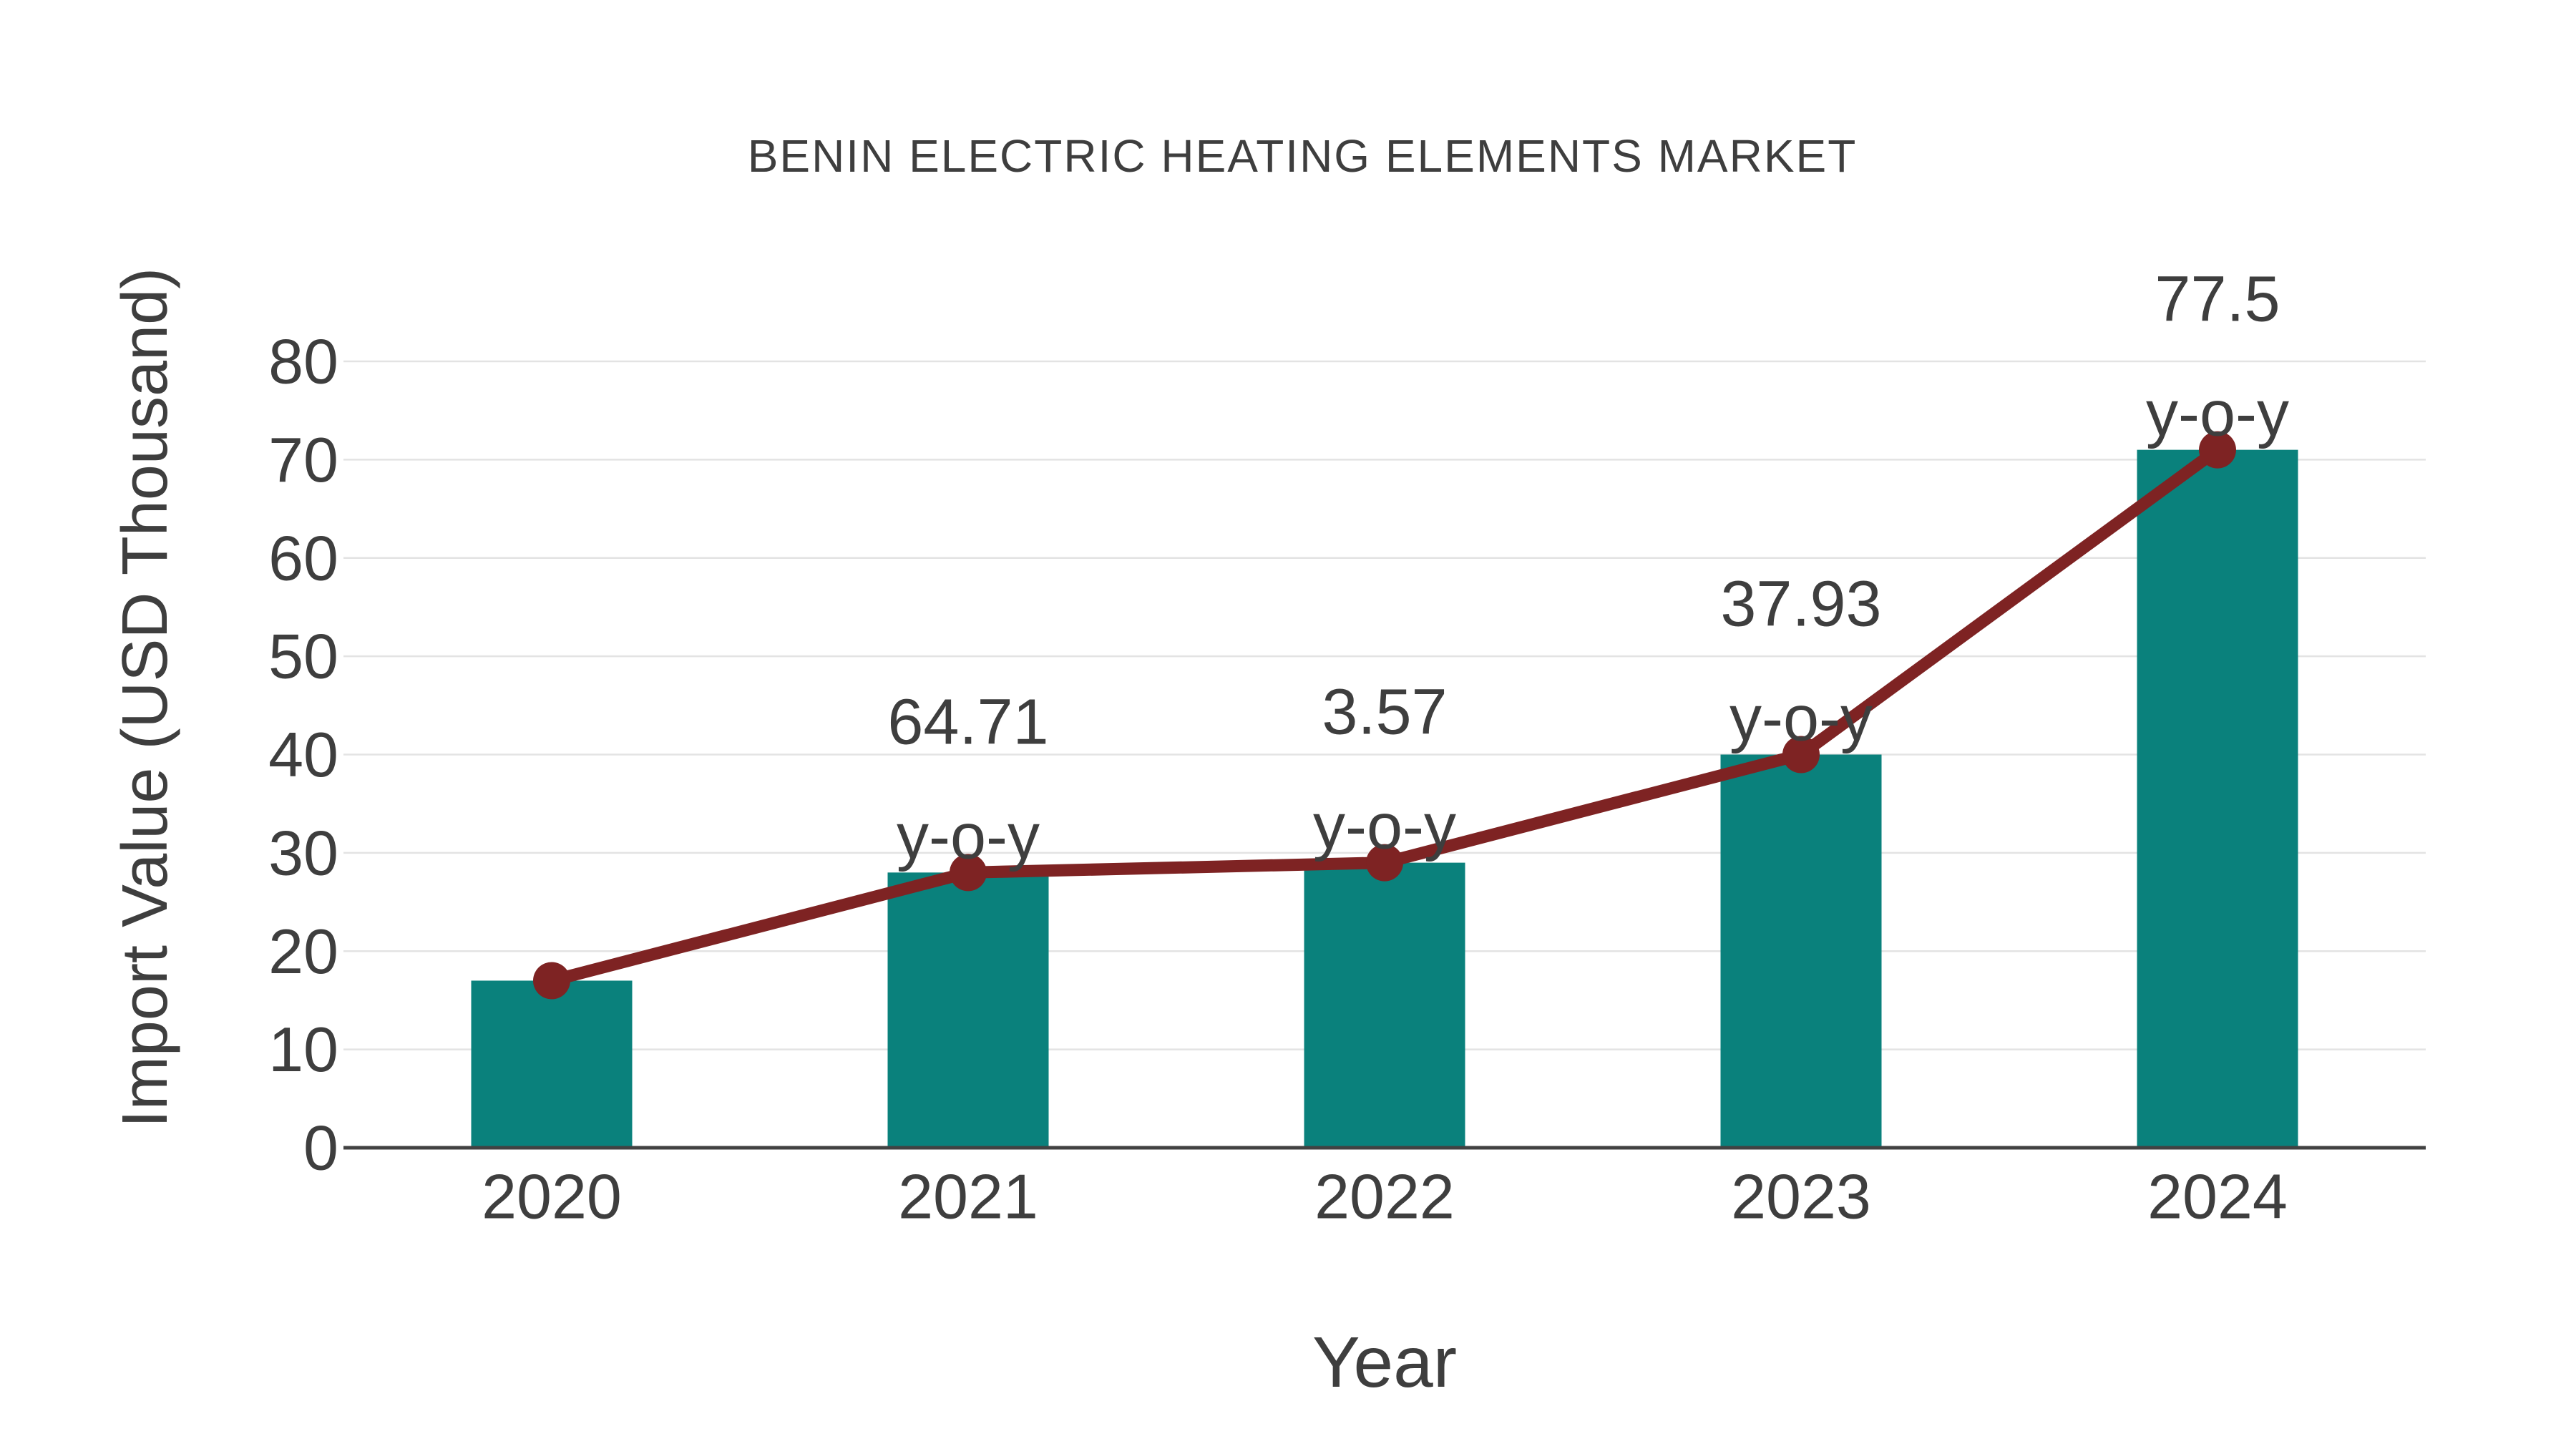 The width and height of the screenshot is (2576, 1449). Describe the element at coordinates (145, 698) in the screenshot. I see `y-axis-title: Import Value (USD Thousand)` at that location.